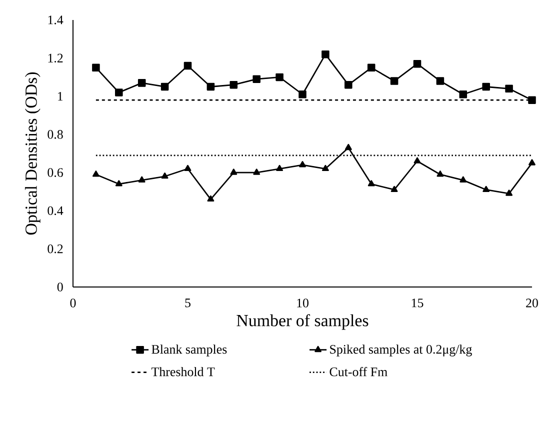 This screenshot has width=539, height=425. I want to click on y-tick-label: 0.4, so click(56, 211).